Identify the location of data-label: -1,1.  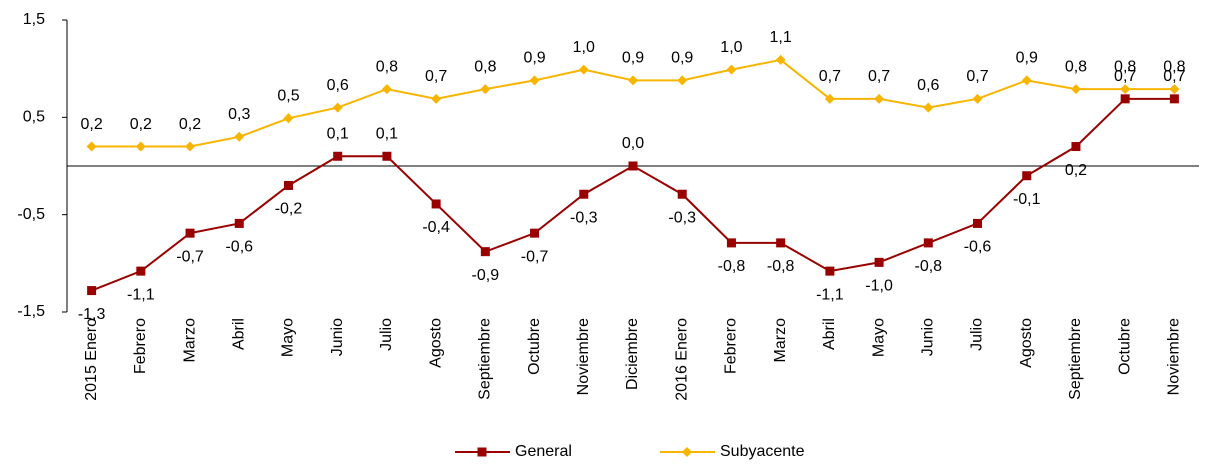
(141, 294).